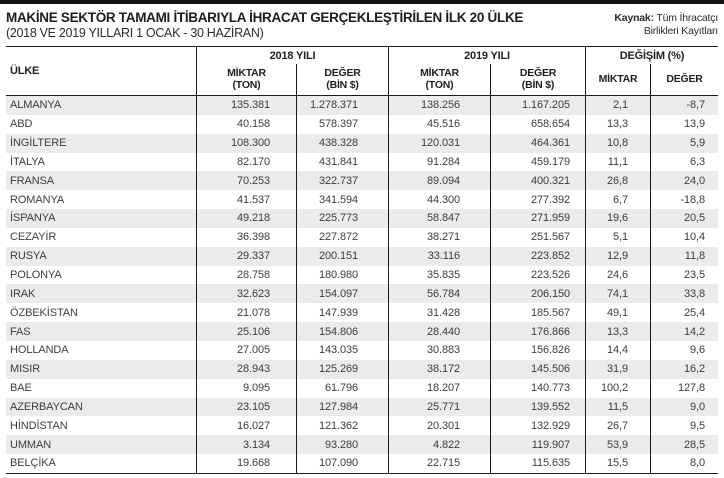  What do you see at coordinates (617, 79) in the screenshot?
I see `header-change-miktar: MİKTAR` at bounding box center [617, 79].